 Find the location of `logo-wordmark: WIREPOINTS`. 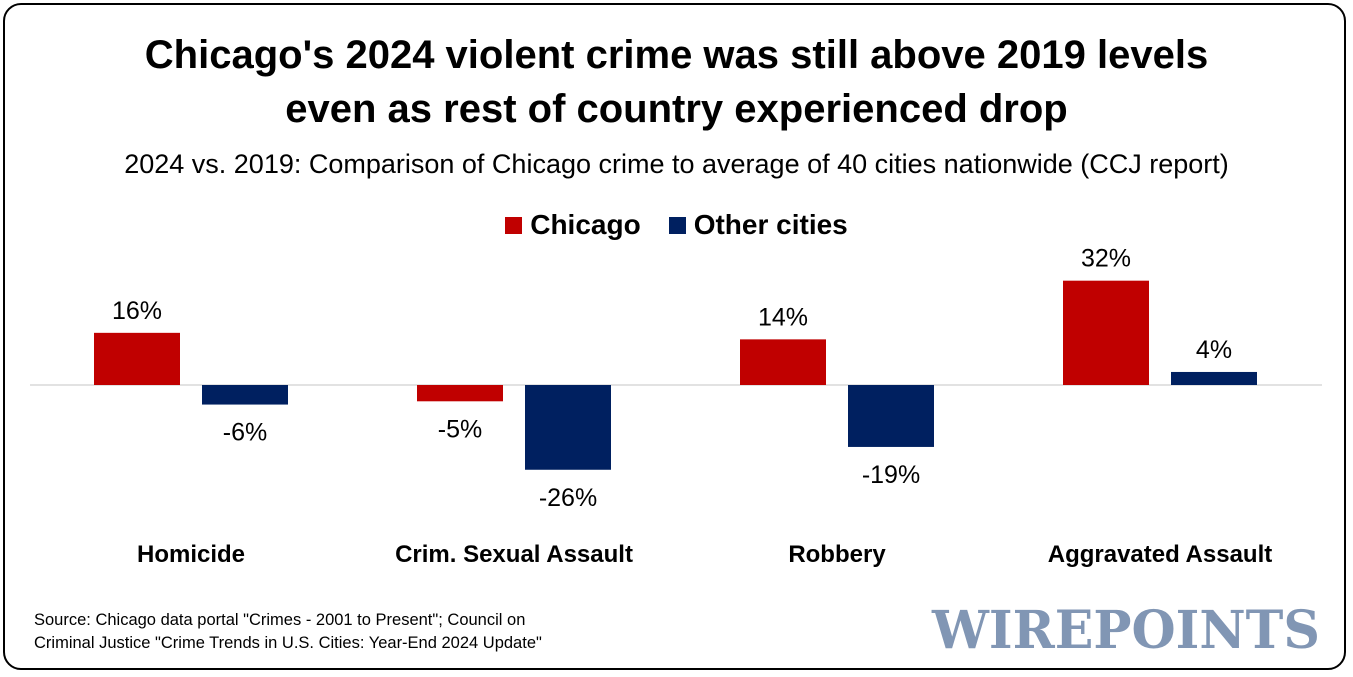

logo-wordmark: WIREPOINTS is located at coordinates (1125, 630).